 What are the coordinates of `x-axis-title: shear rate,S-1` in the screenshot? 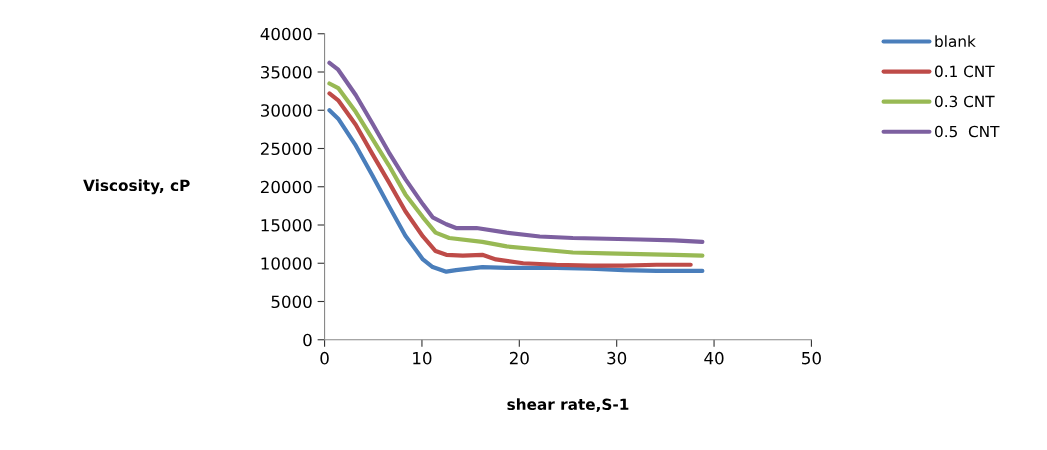 It's located at (568, 405).